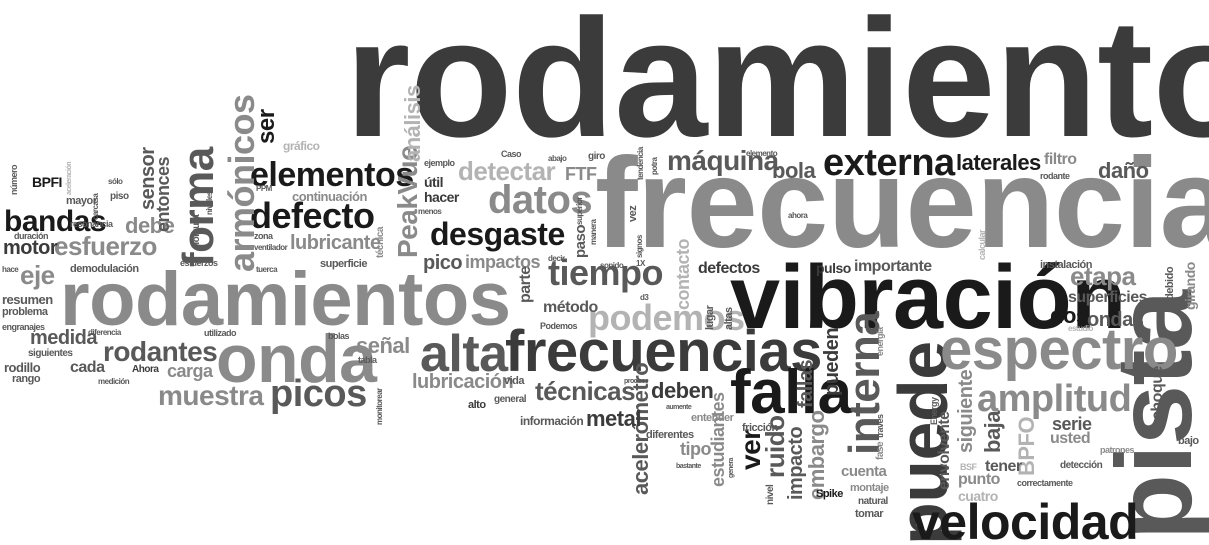  I want to click on word-esfuerzo: esfuerzo, so click(105, 246).